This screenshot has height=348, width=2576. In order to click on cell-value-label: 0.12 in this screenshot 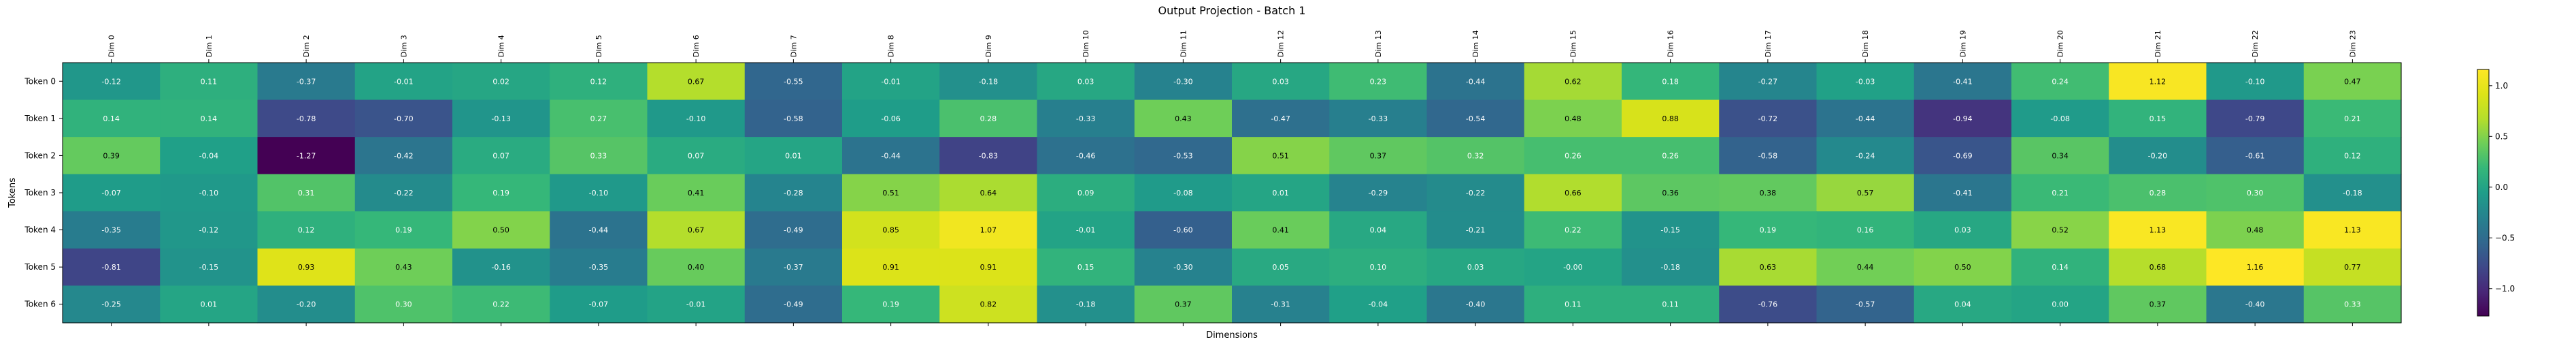, I will do `click(2352, 155)`.